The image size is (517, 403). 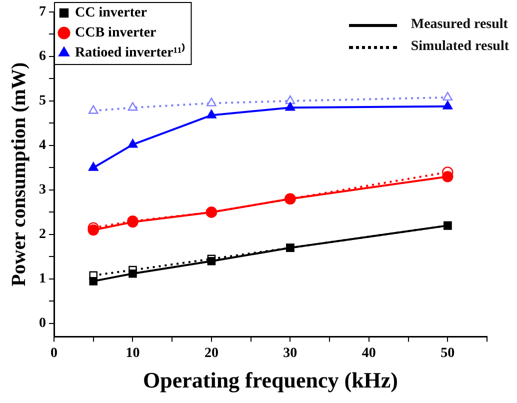 I want to click on x-tick-label: 30, so click(x=290, y=353).